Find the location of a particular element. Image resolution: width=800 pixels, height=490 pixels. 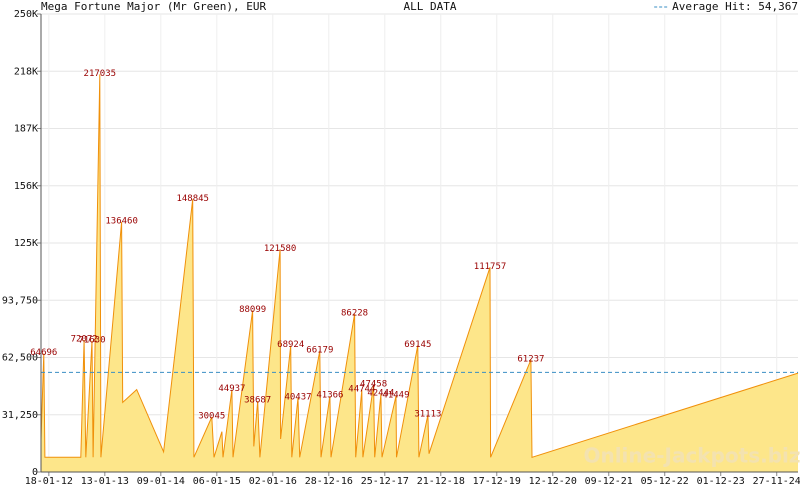

y-tick-label: 156K is located at coordinates (26, 186).